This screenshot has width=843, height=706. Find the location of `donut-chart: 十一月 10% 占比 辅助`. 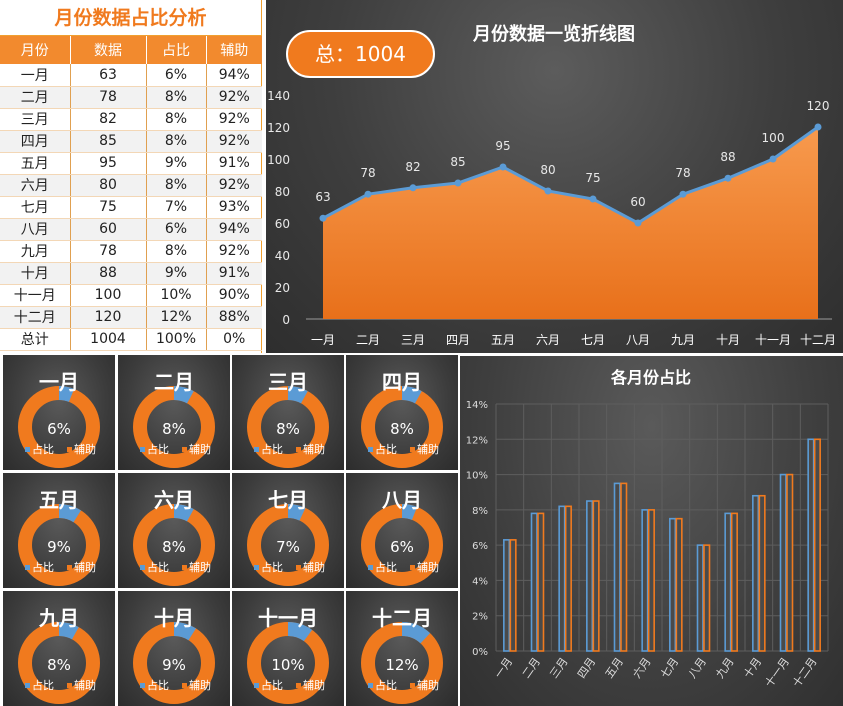

donut-chart: 十一月 10% 占比 辅助 is located at coordinates (288, 648).